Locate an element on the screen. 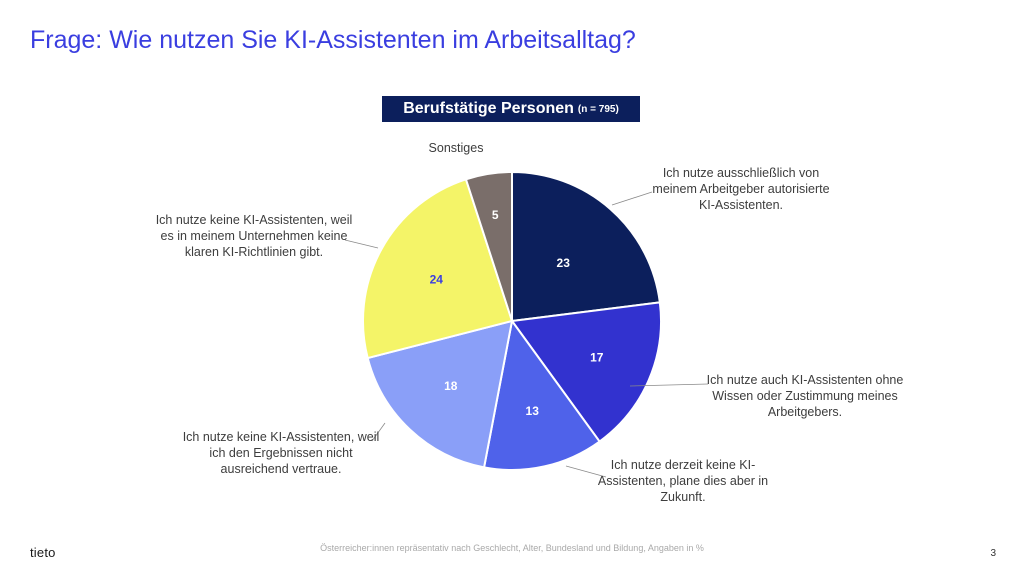 This screenshot has height=576, width=1024. chart-header-sample-size: (n = 795) is located at coordinates (598, 109).